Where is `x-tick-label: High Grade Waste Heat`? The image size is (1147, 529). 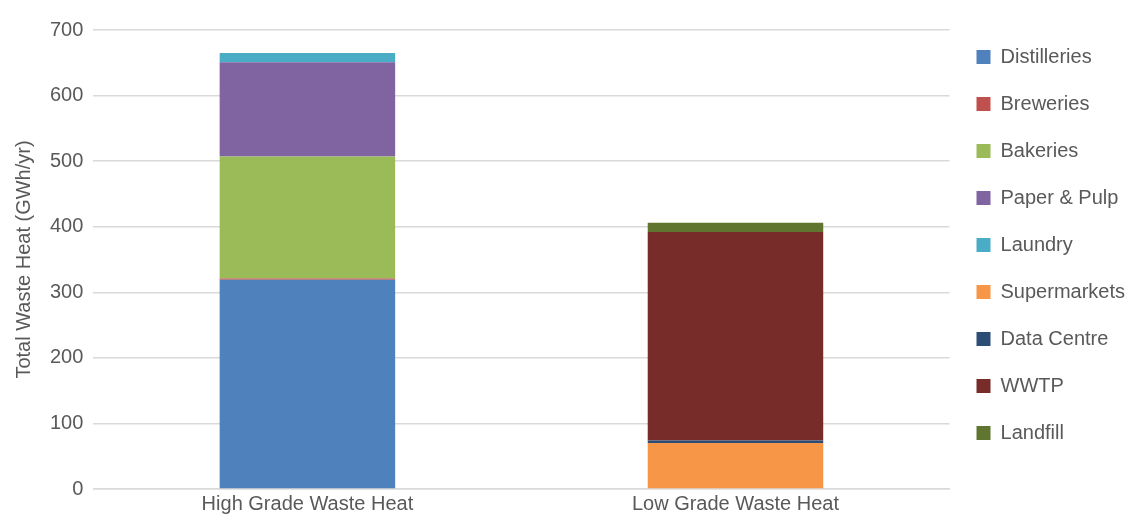
x-tick-label: High Grade Waste Heat is located at coordinates (307, 502).